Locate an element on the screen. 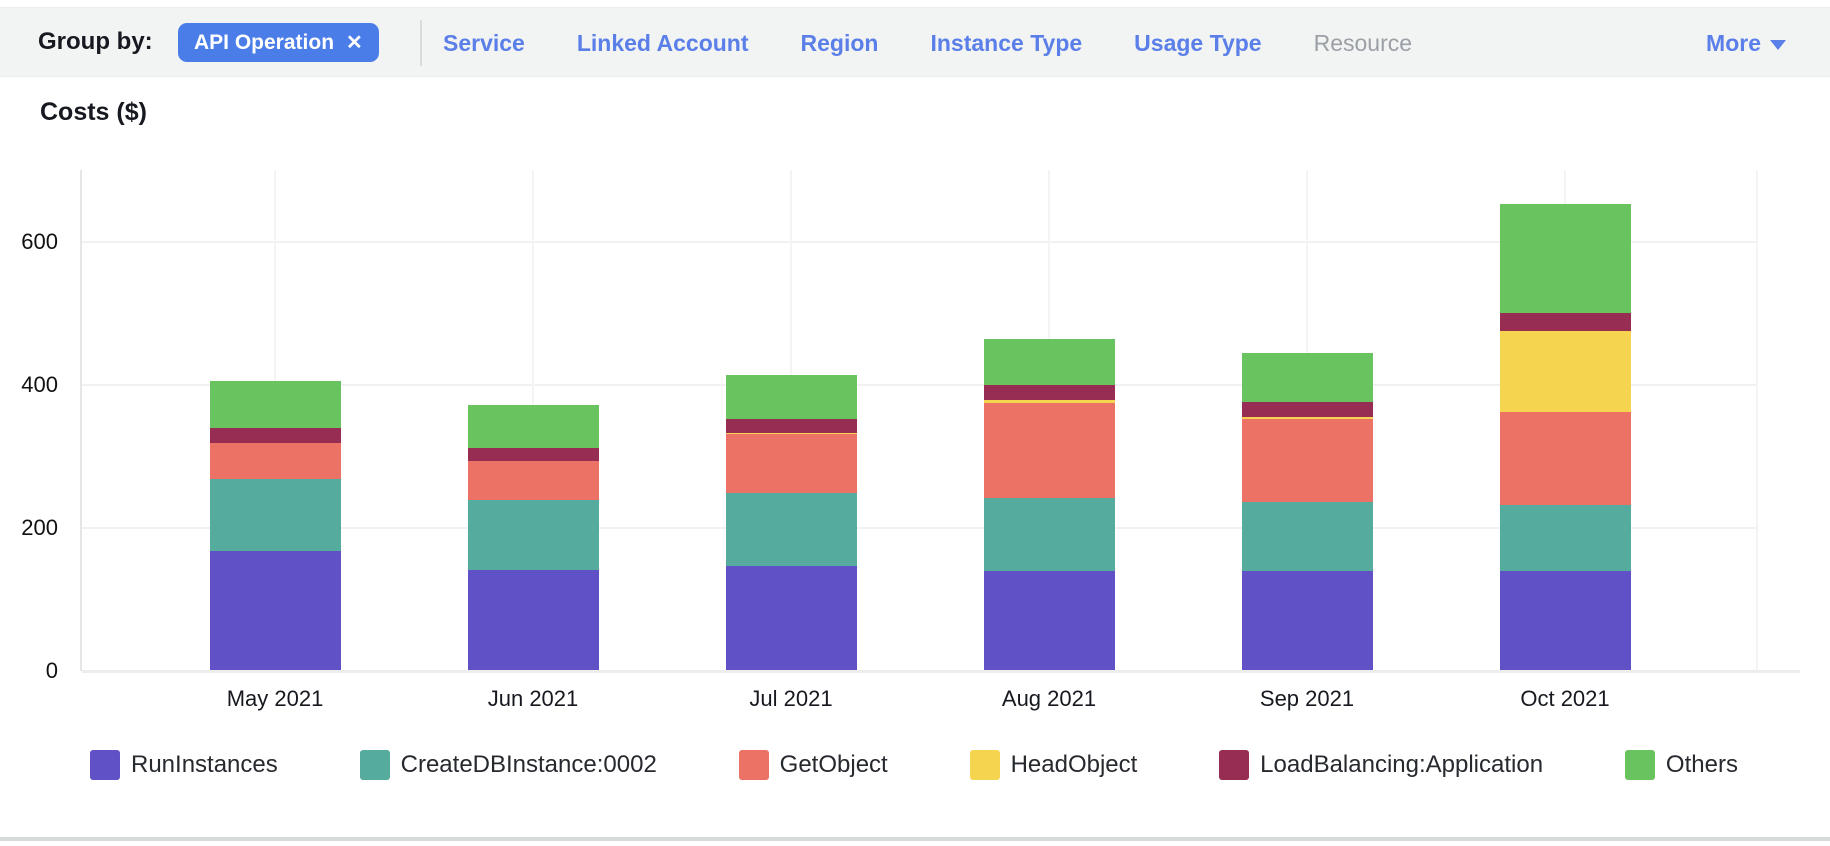 This screenshot has height=846, width=1830. more-dropdown: More is located at coordinates (1746, 43).